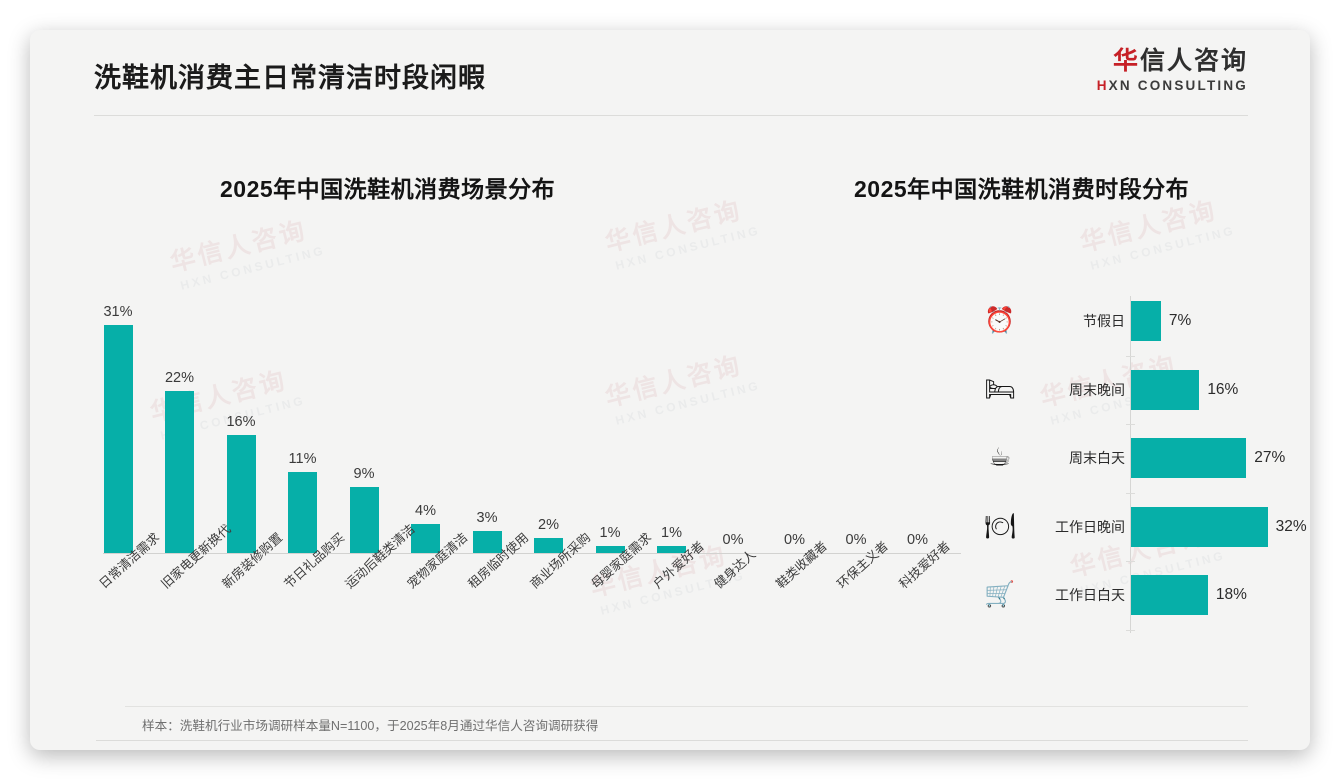 The image size is (1340, 780). What do you see at coordinates (1090, 595) in the screenshot?
I see `timeslot-label: 工作日白天` at bounding box center [1090, 595].